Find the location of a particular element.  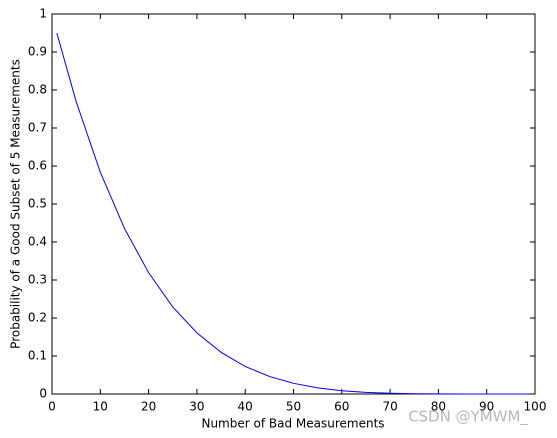

y-tick-label: 0 is located at coordinates (43, 394).